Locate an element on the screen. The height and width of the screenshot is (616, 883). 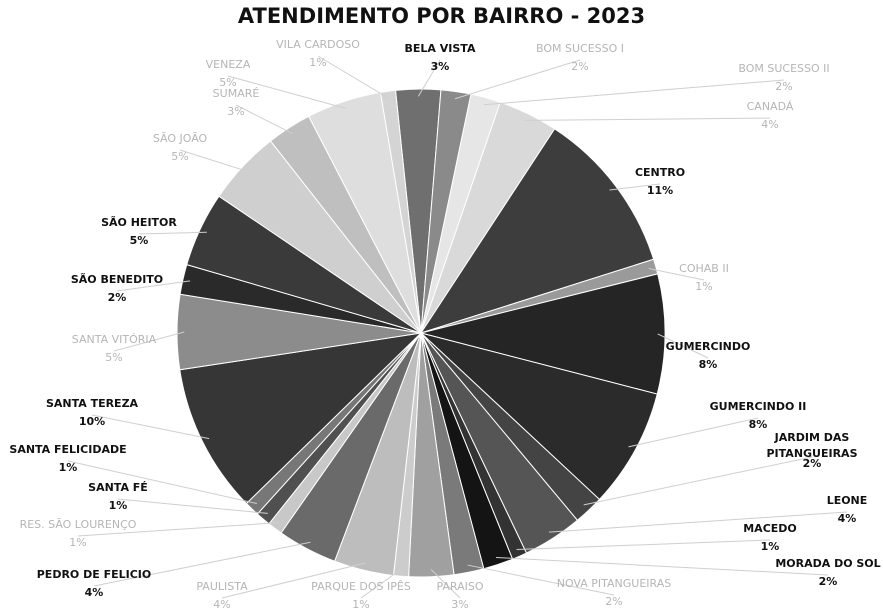
leader-line-paraiso is located at coordinates (445, 584).